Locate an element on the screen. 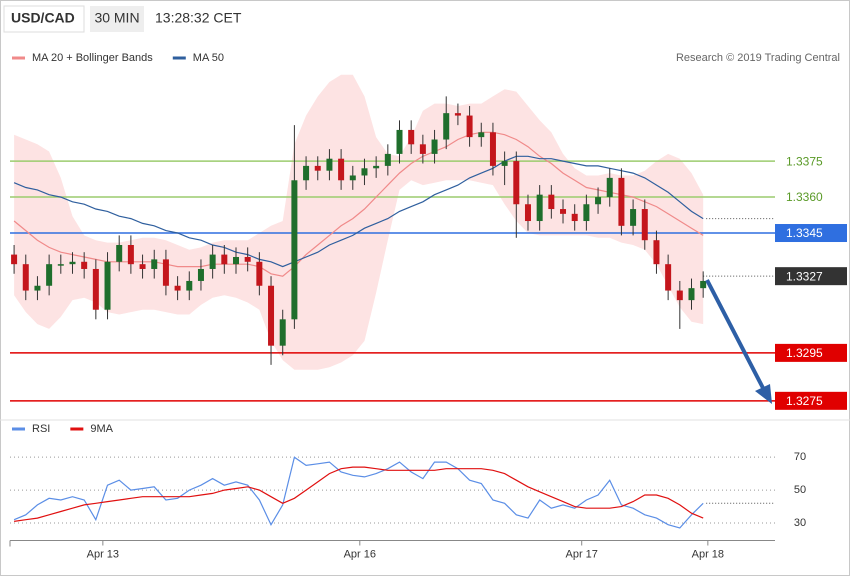  interval: 30 MIN is located at coordinates (116, 18).